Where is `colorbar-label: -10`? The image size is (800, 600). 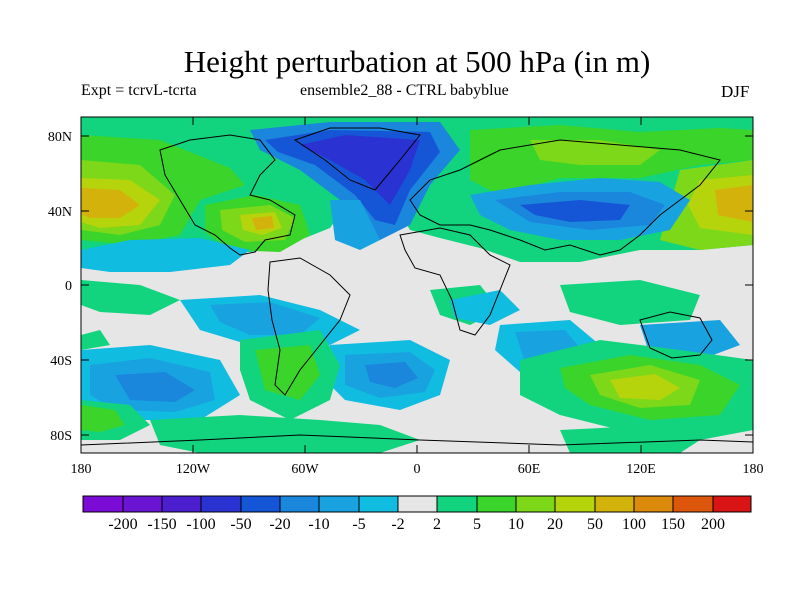 colorbar-label: -10 is located at coordinates (318, 524).